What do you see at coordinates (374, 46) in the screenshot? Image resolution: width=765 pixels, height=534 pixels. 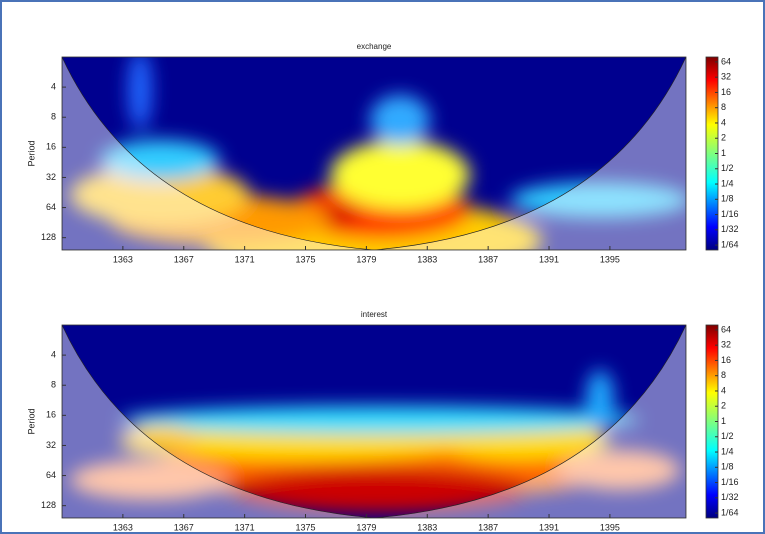 I see `panel-title: exchange` at bounding box center [374, 46].